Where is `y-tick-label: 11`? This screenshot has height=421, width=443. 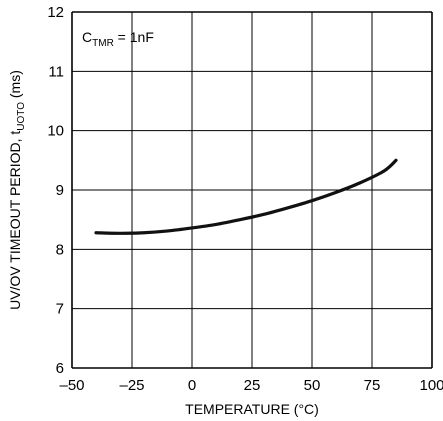
y-tick-label: 11 is located at coordinates (56, 71).